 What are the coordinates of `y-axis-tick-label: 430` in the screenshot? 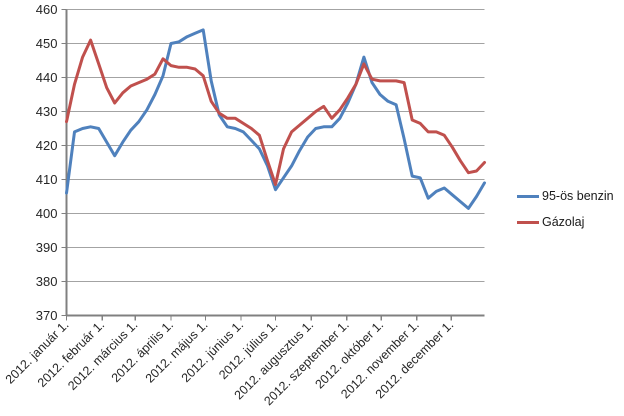 It's located at (47, 111).